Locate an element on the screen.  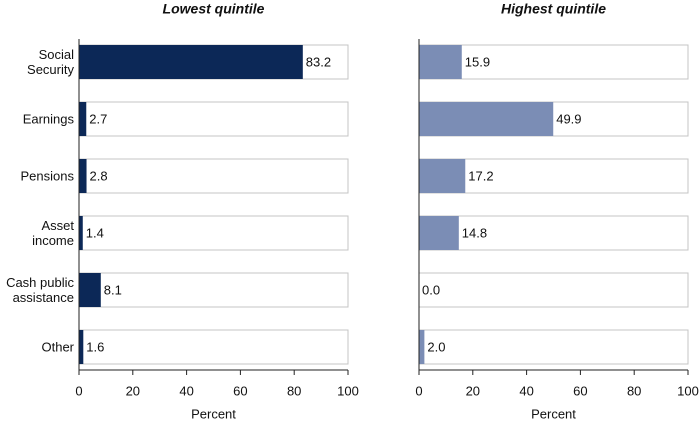
value-label: 2.0 is located at coordinates (436, 346).